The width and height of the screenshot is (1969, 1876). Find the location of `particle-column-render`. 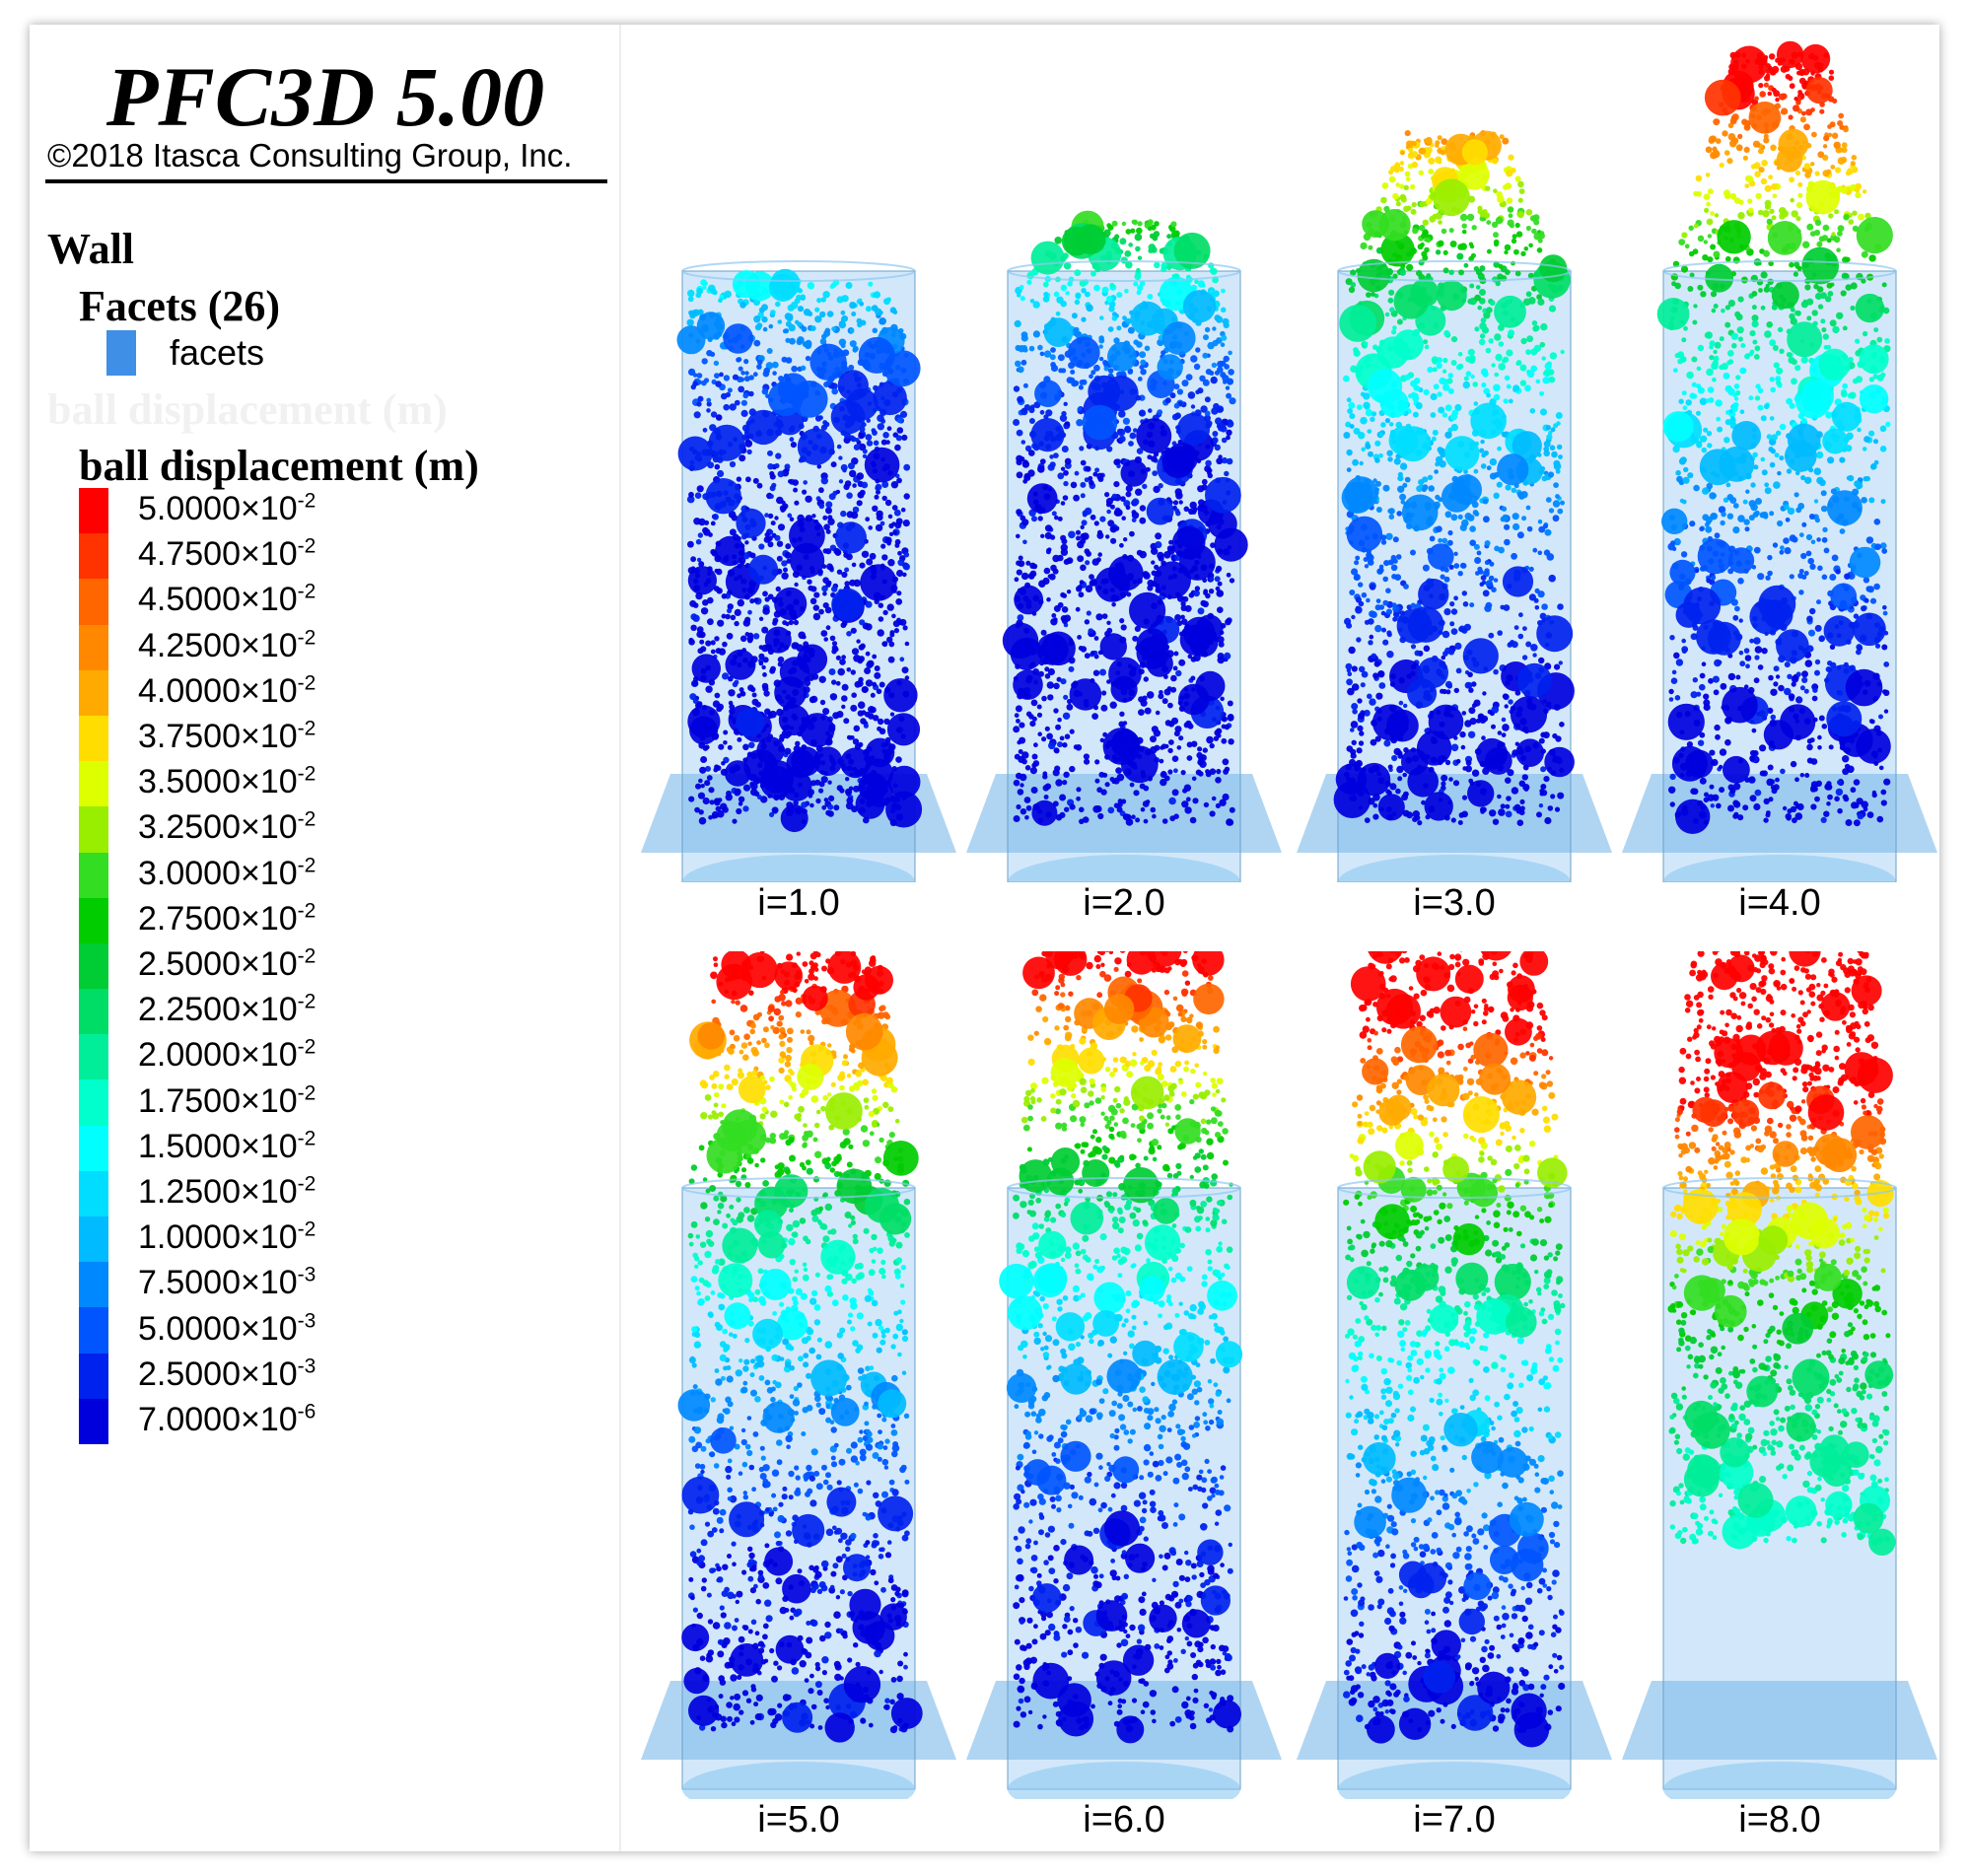

particle-column-render is located at coordinates (1779, 461).